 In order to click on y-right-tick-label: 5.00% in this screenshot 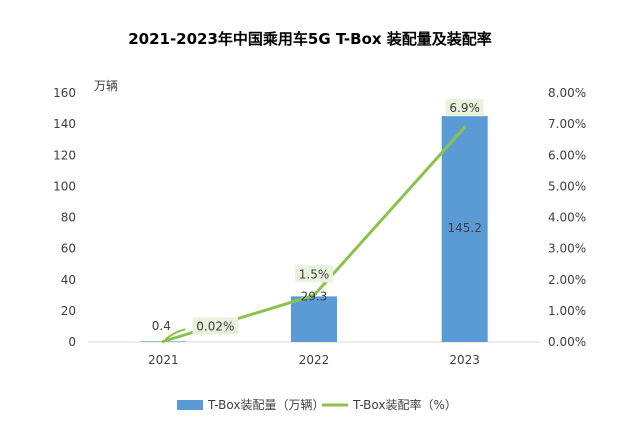, I will do `click(567, 186)`.